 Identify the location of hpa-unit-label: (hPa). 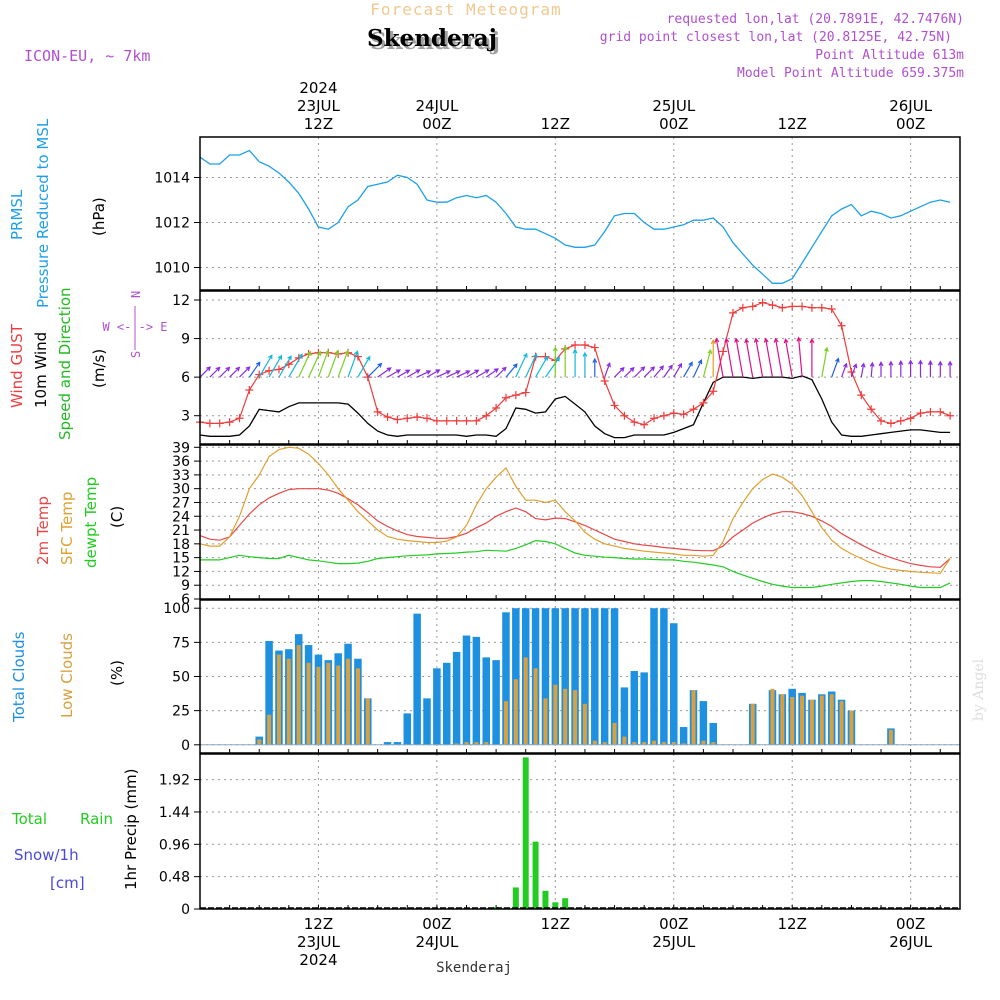
(99, 216).